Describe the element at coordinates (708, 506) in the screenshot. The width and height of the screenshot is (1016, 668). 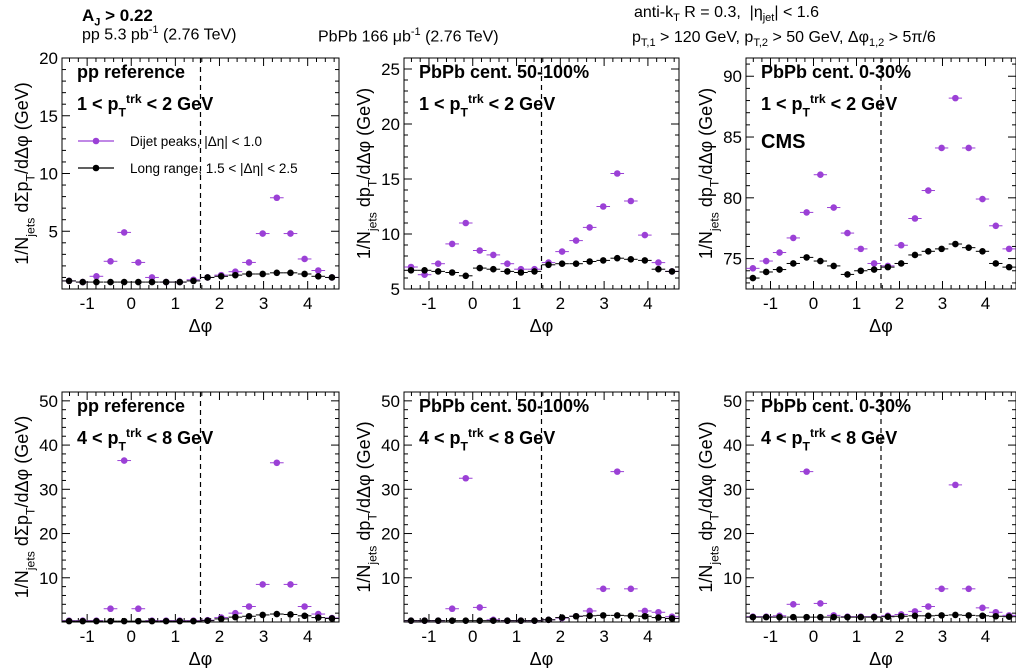
I see `y-axis-label-group: 1/Njets dpT/dΔφ (GeV)` at that location.